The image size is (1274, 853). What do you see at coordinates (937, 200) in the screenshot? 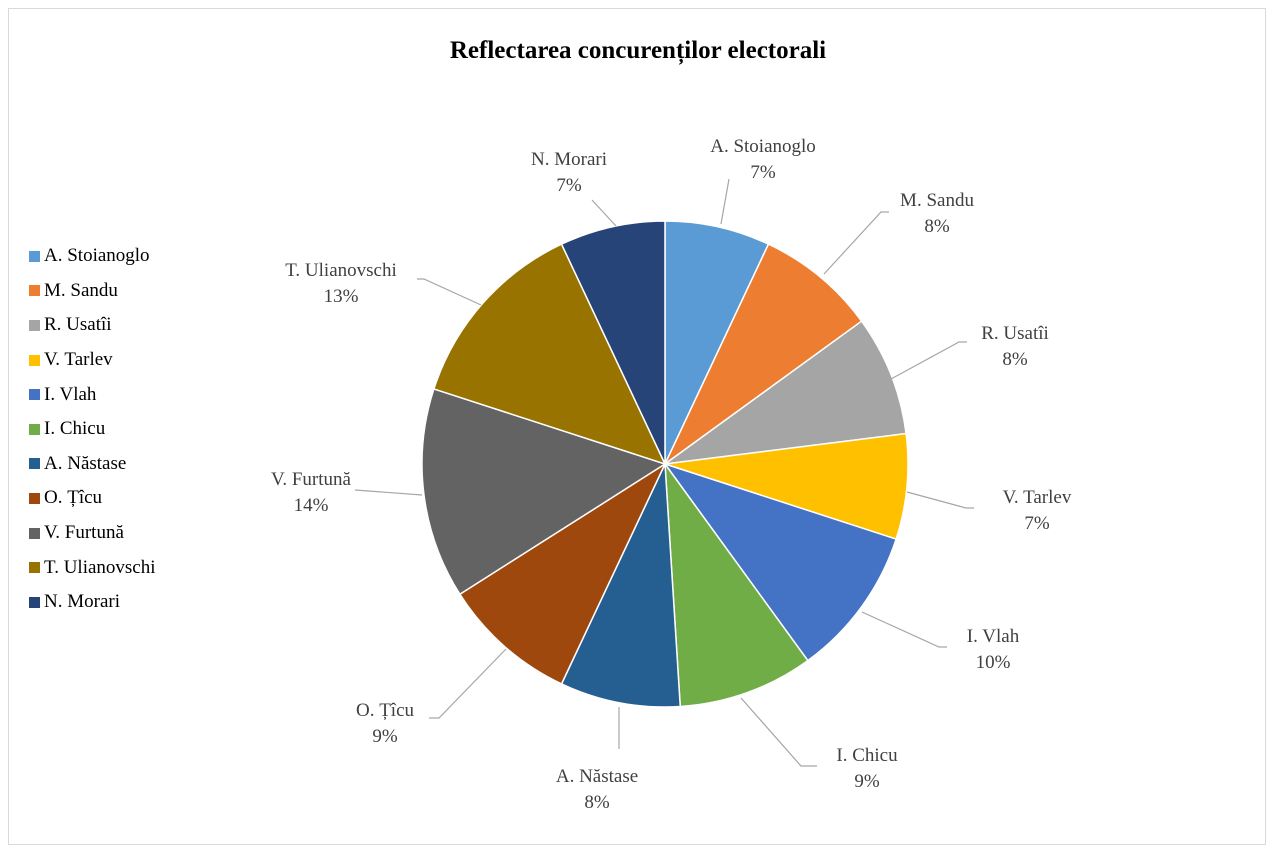
I see `data-label-name: M. Sandu` at bounding box center [937, 200].